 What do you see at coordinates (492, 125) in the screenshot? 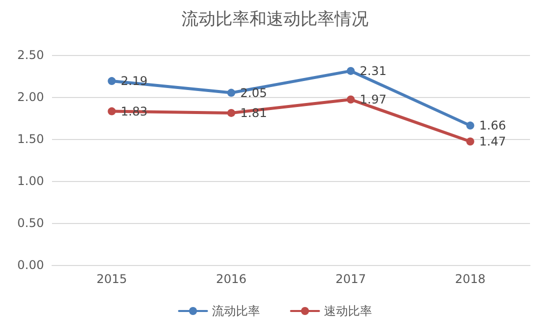
I see `data-label: 1.66` at bounding box center [492, 125].